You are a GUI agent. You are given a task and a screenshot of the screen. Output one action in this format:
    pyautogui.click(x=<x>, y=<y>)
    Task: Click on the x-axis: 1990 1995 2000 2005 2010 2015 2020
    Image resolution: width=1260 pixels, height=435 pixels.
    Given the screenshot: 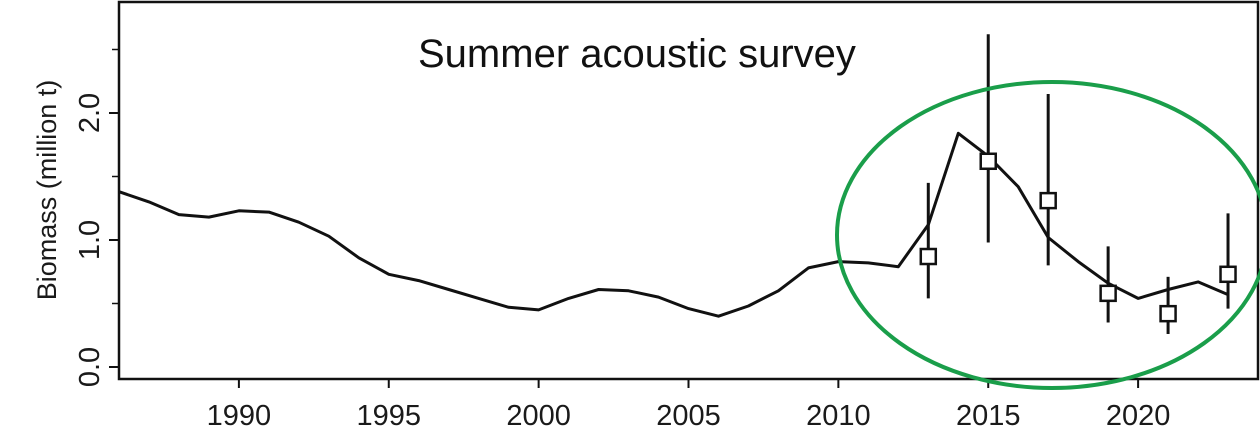 What is the action you would take?
    pyautogui.click(x=689, y=405)
    